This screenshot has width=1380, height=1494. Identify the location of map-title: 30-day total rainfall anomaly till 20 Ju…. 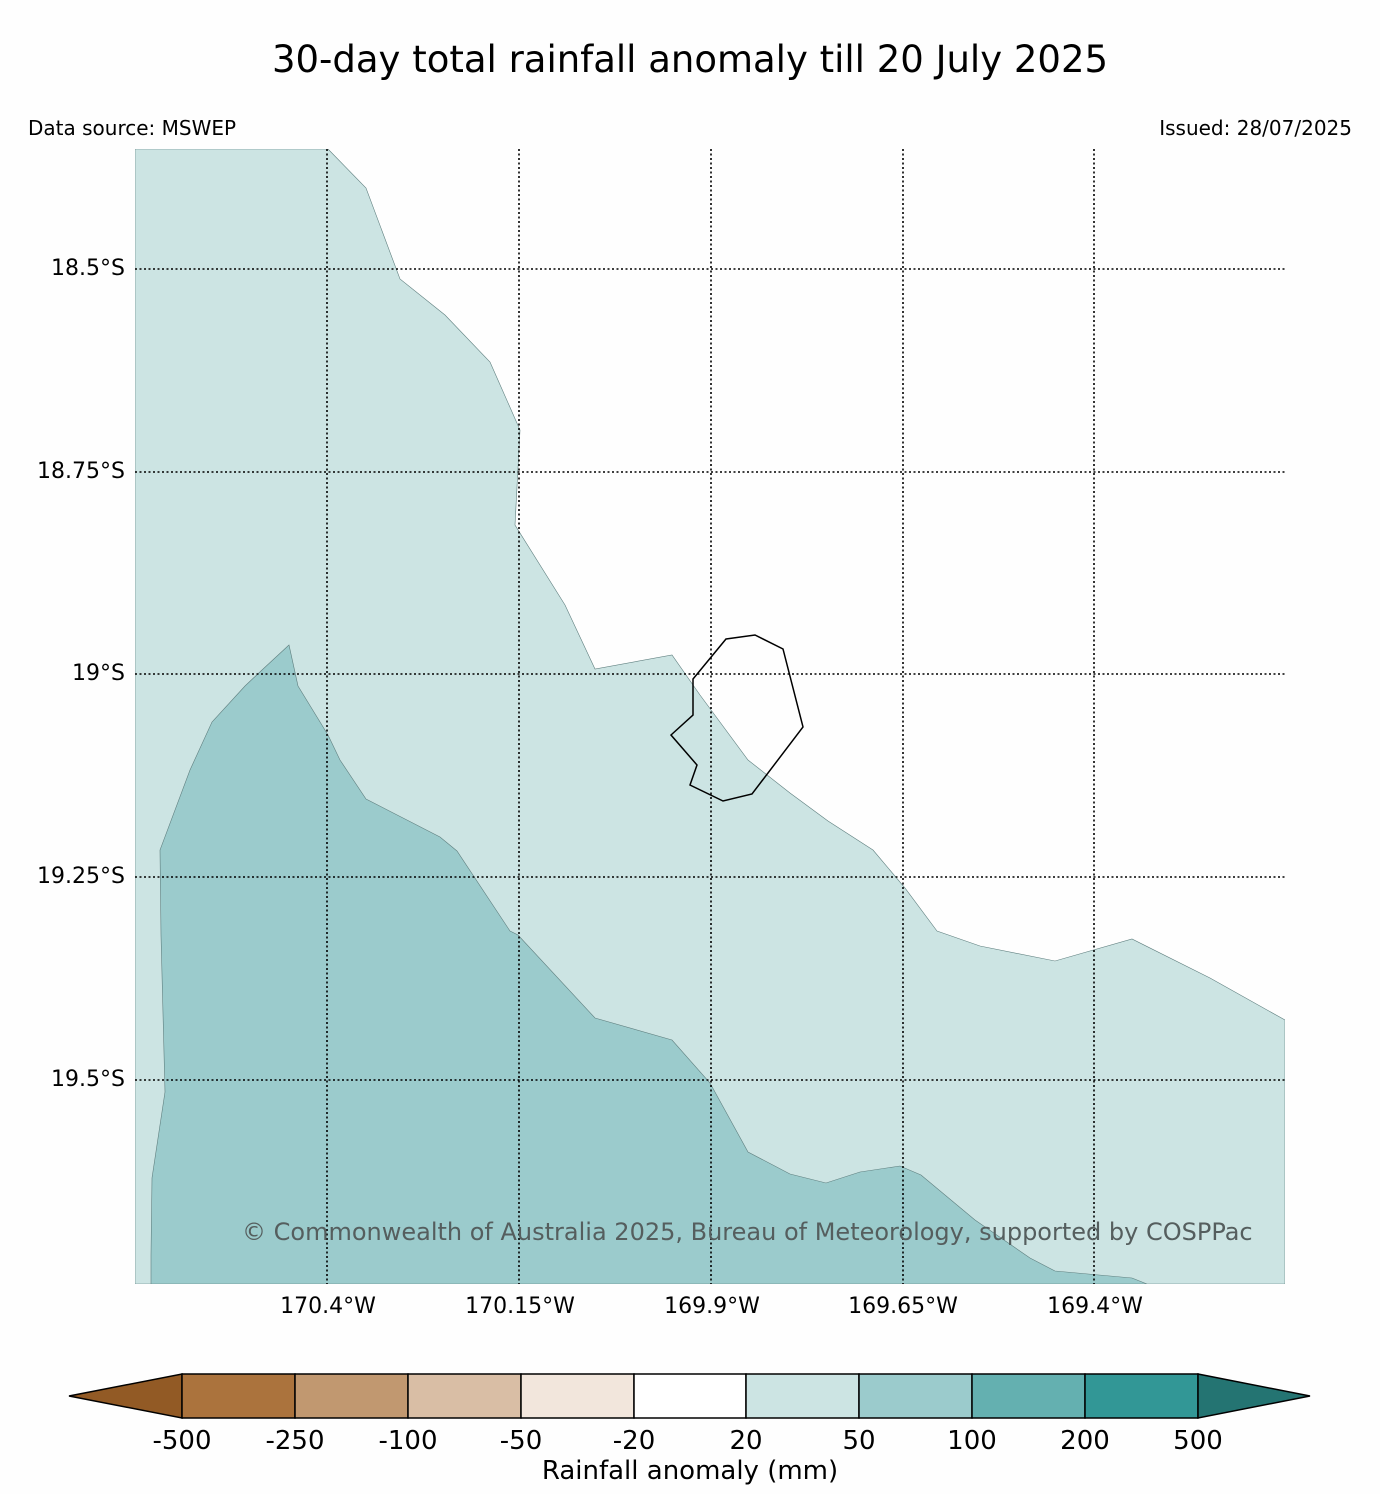
(690, 59).